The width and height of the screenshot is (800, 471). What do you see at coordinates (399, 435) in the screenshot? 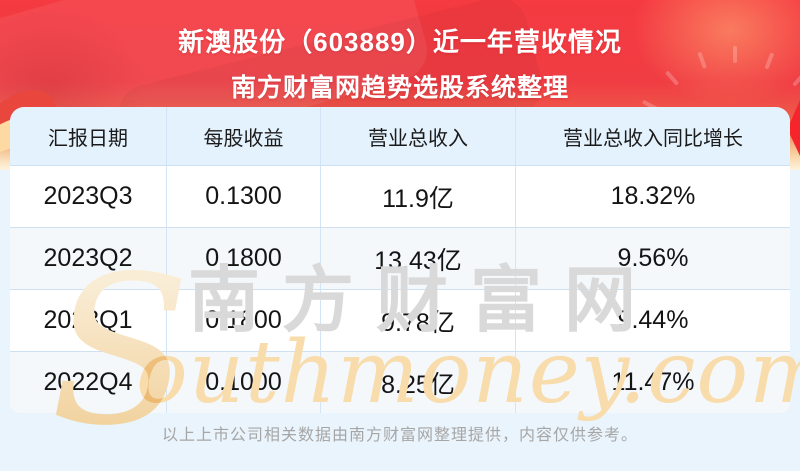
I see `disclaimer-text: 以上上市公司相关数据由南方财富网整理提供，内容仅供参考。` at bounding box center [399, 435].